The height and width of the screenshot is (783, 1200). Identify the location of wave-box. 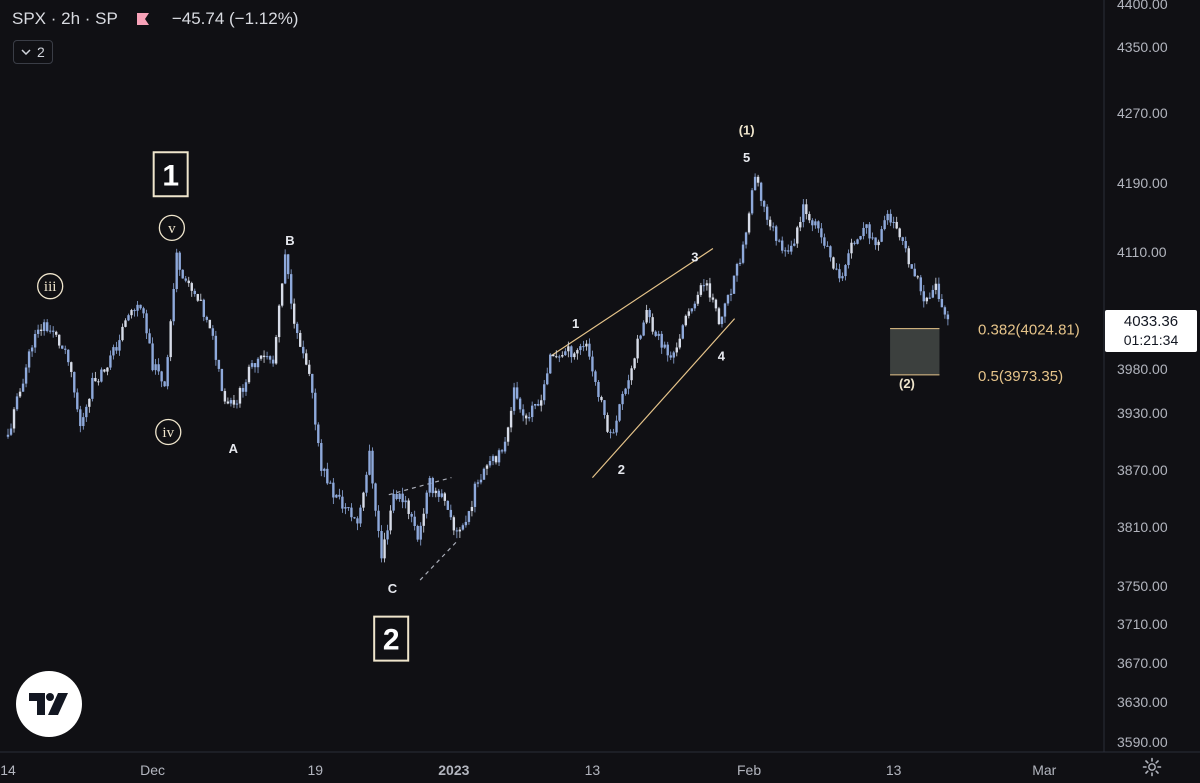
(170, 174).